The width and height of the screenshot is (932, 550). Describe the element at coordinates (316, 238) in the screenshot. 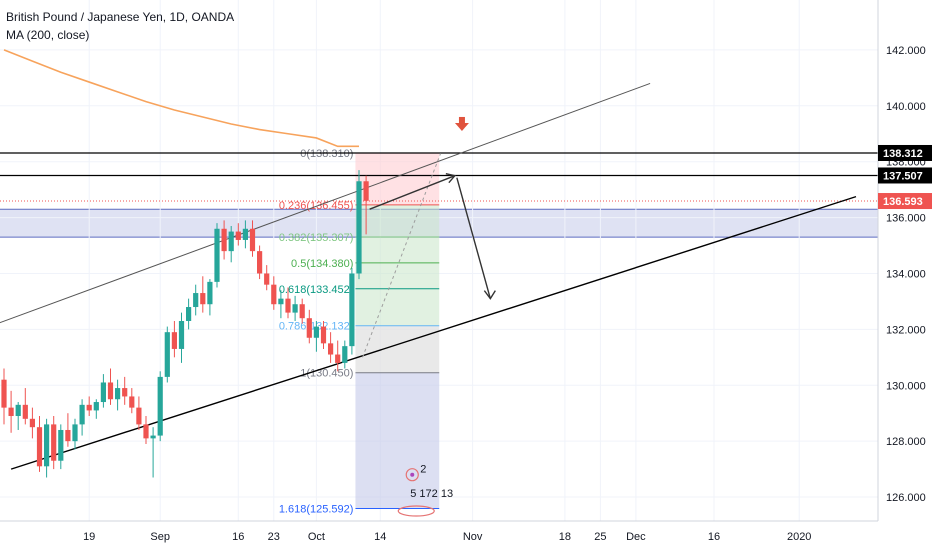

I see `fib-level-label: 0.382(135.307)` at that location.